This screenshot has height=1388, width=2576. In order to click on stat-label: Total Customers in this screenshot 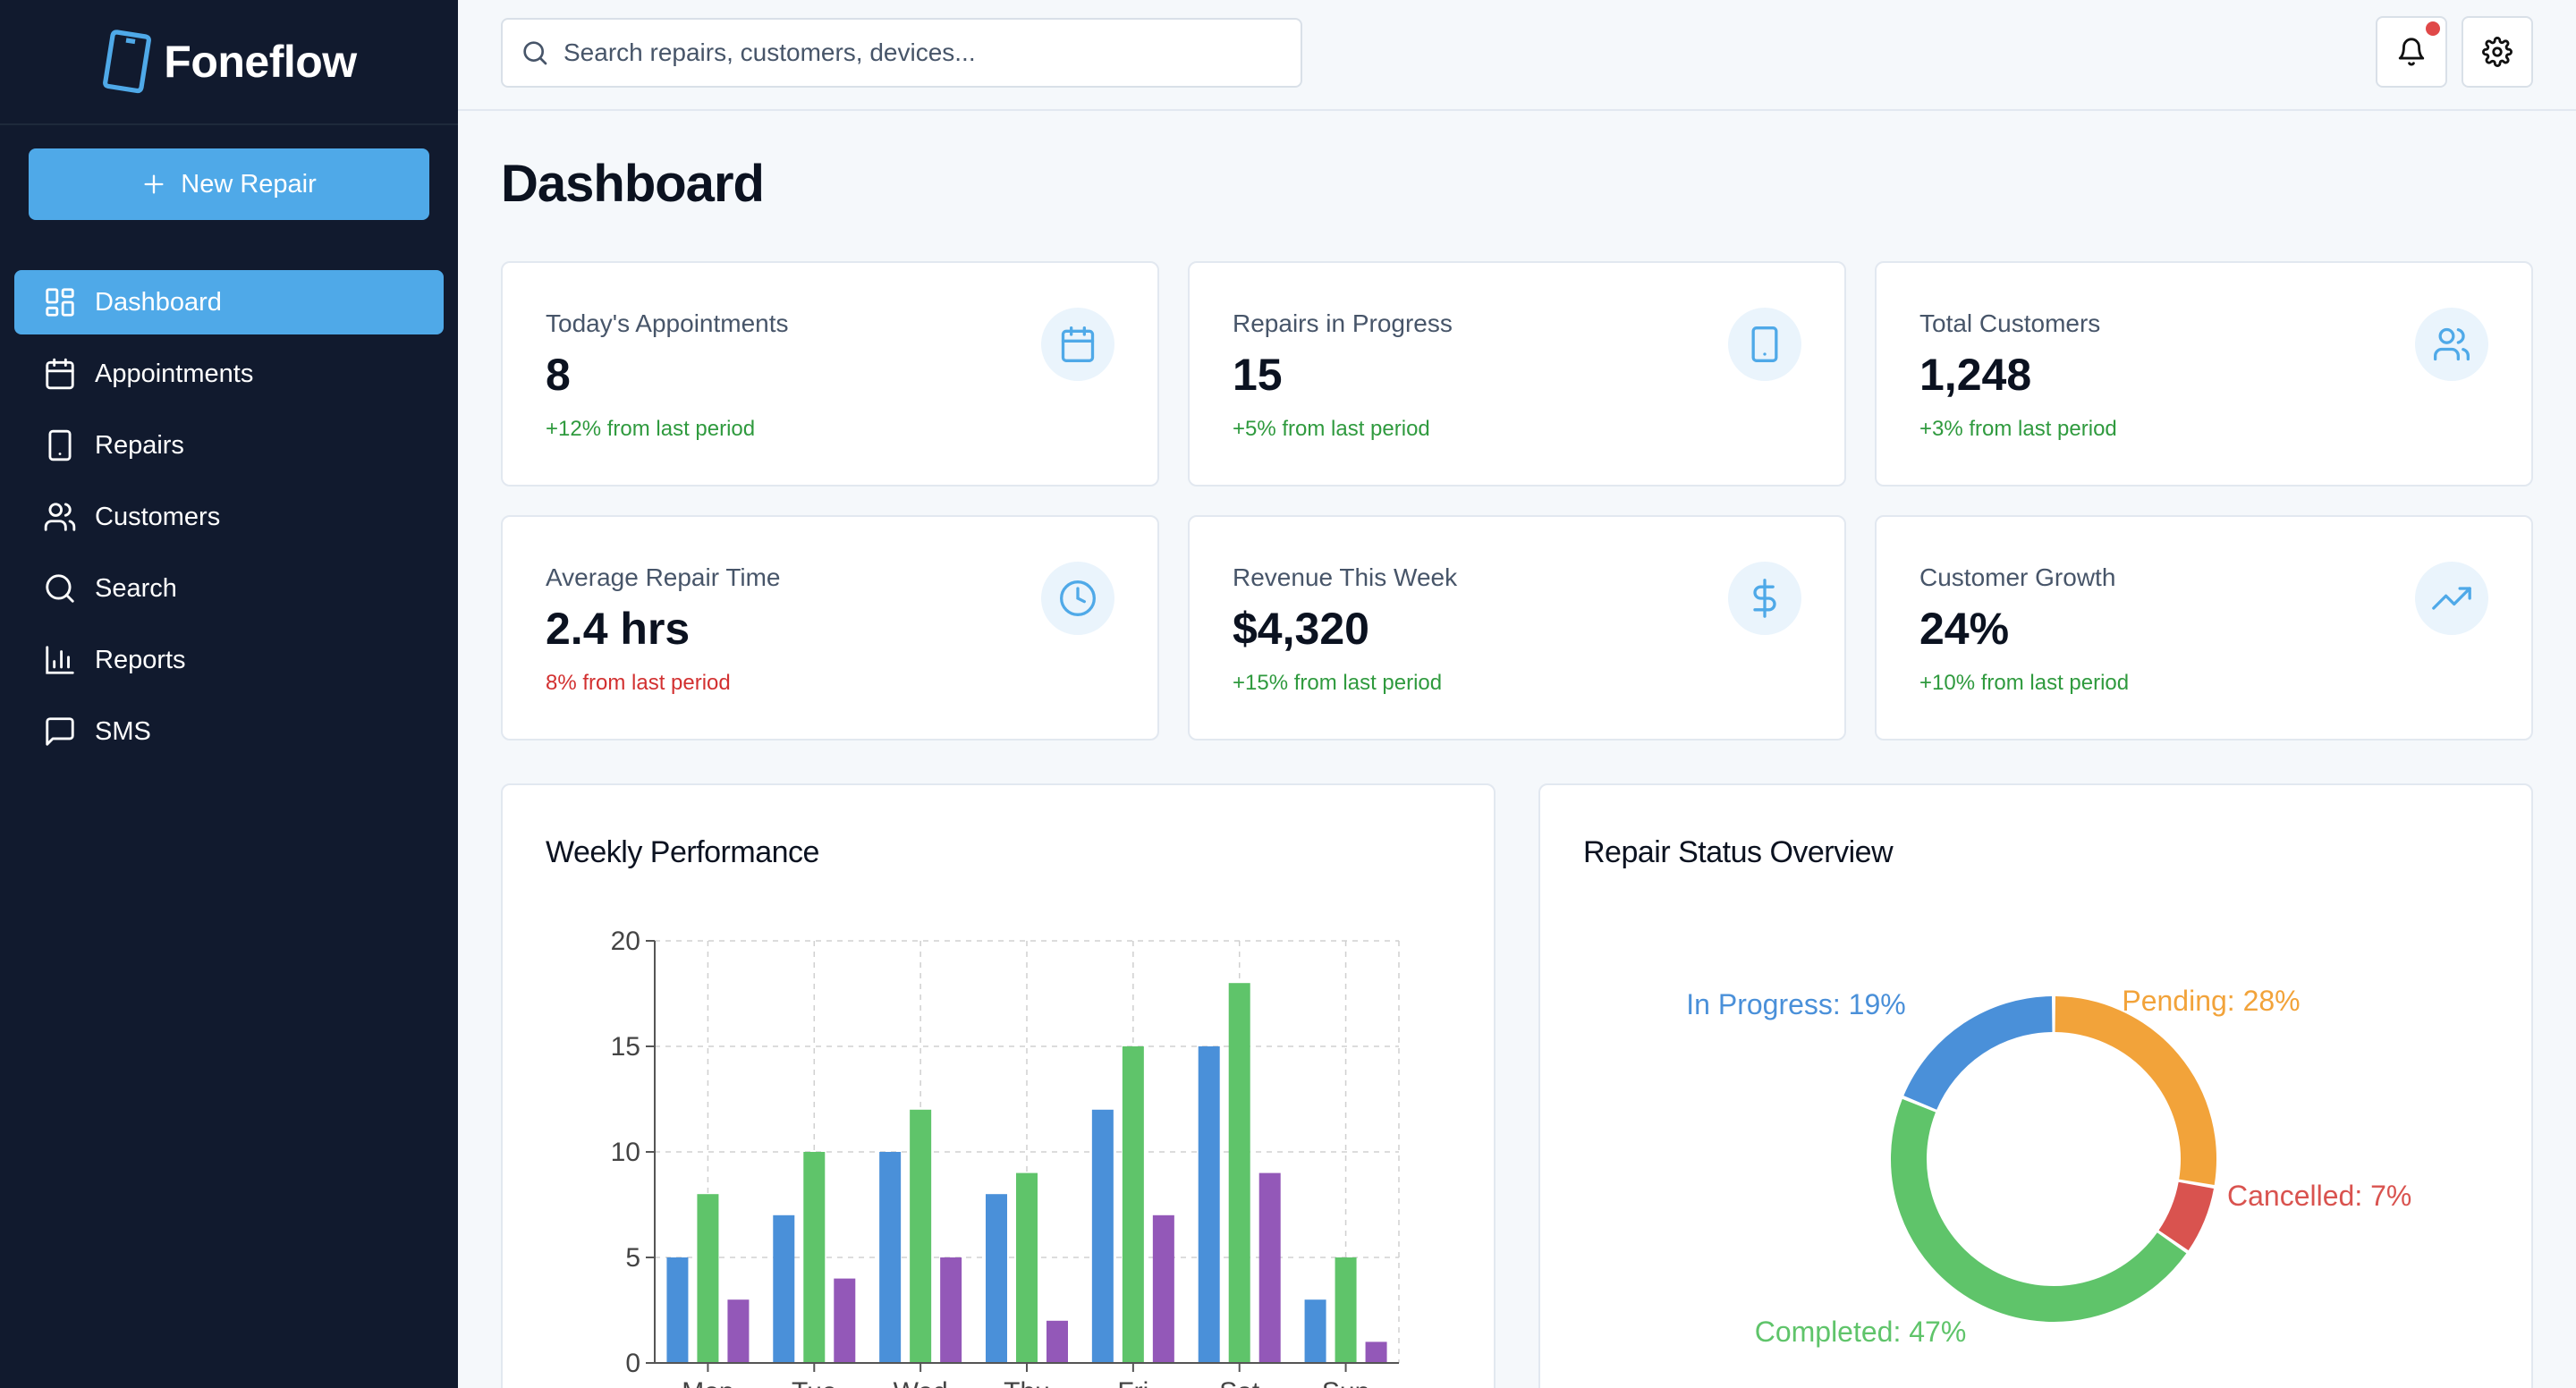, I will do `click(2010, 323)`.